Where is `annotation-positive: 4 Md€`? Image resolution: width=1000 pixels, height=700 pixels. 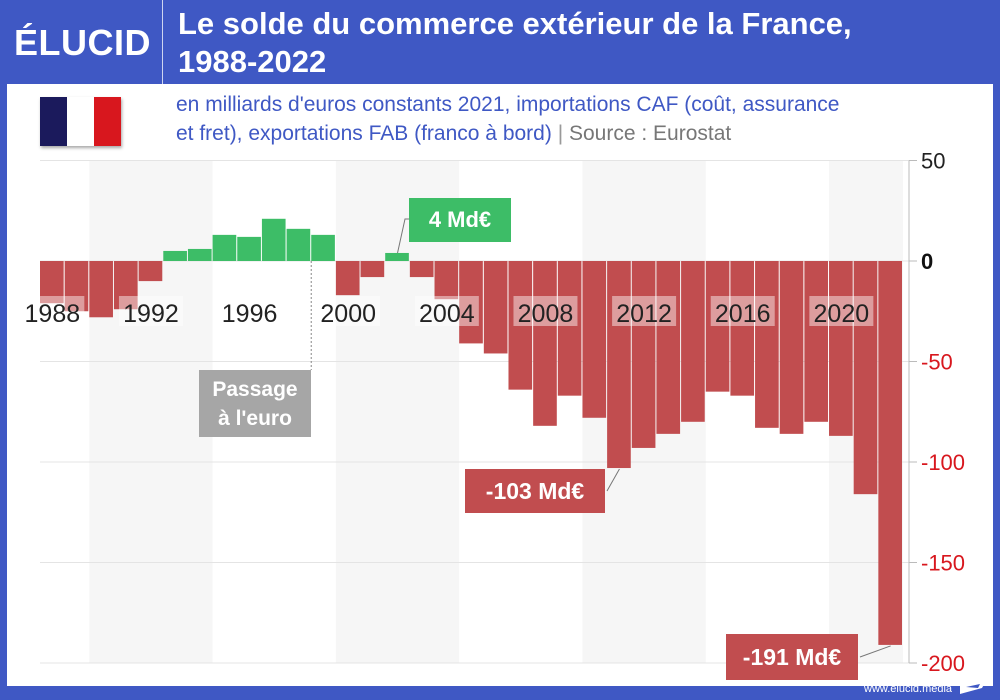
annotation-positive: 4 Md€ is located at coordinates (460, 220).